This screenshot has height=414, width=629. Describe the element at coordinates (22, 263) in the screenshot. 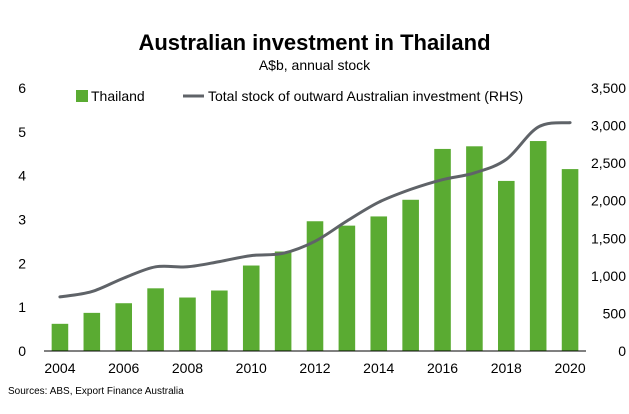

I see `y-left-tick-label: 2` at that location.